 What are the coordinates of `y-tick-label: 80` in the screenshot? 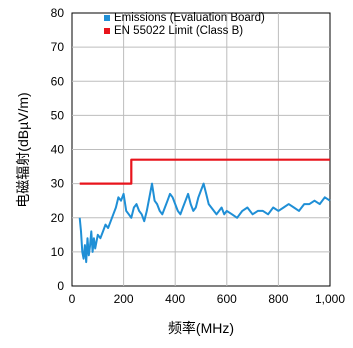 It's located at (58, 13).